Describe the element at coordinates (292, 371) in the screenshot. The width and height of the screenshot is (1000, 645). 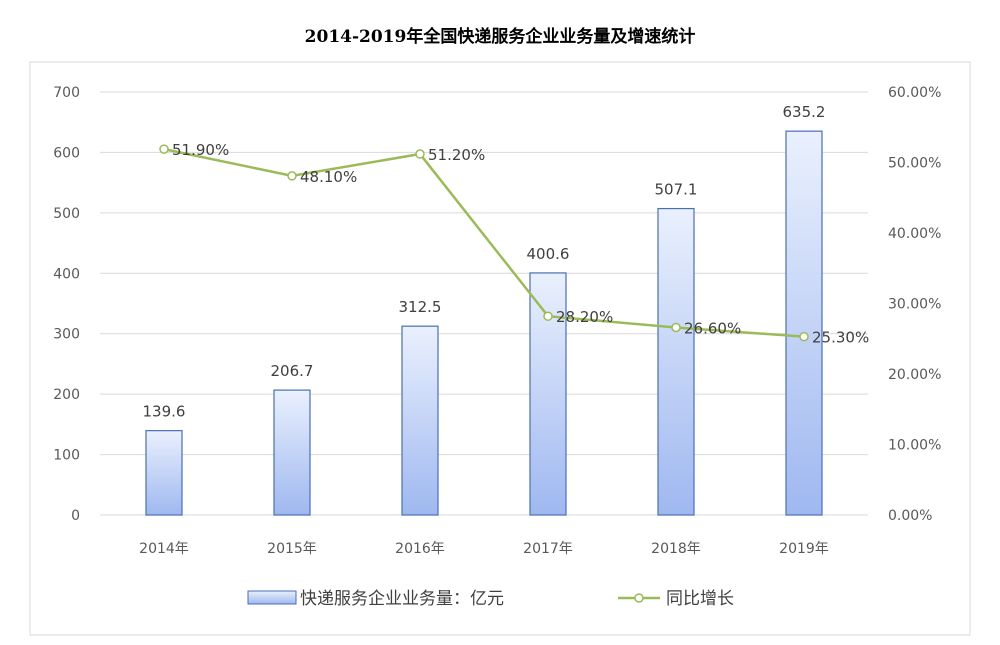
I see `bar-data-label: 206.7` at that location.